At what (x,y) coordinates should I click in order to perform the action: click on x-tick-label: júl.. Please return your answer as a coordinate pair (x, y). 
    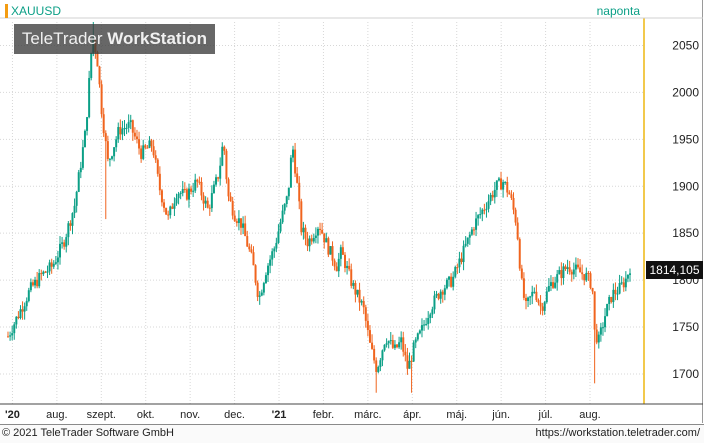
    Looking at the image, I should click on (545, 415).